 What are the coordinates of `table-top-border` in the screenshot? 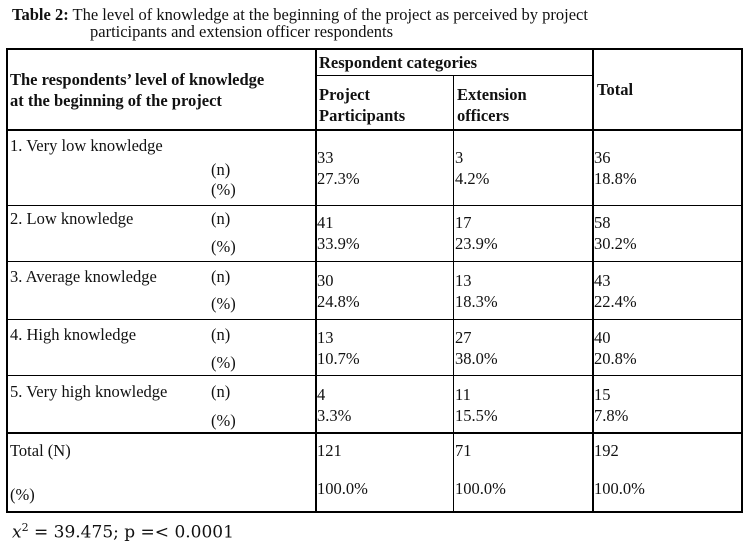 It's located at (374, 49).